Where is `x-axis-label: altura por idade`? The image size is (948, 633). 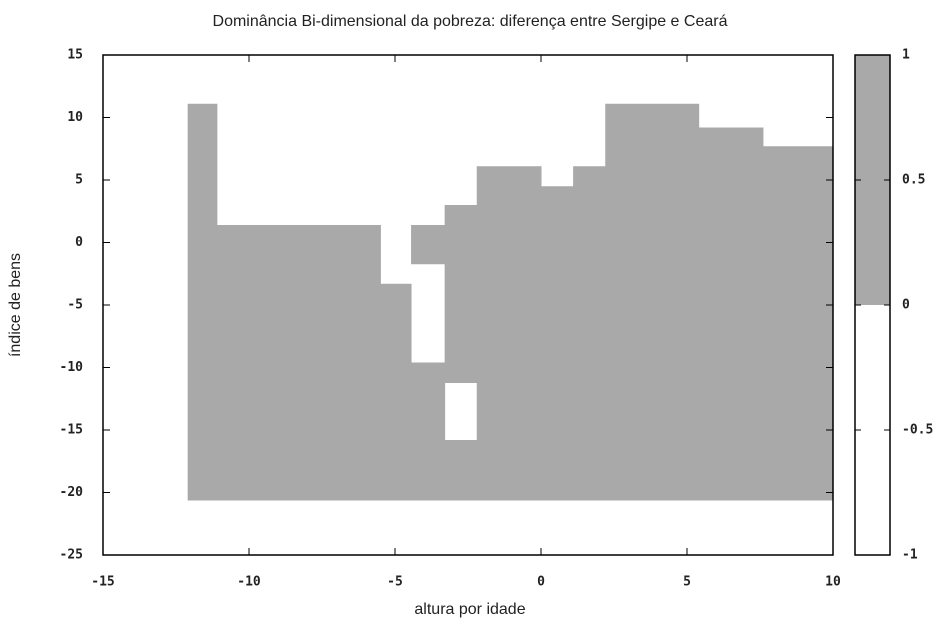
x-axis-label: altura por idade is located at coordinates (469, 609).